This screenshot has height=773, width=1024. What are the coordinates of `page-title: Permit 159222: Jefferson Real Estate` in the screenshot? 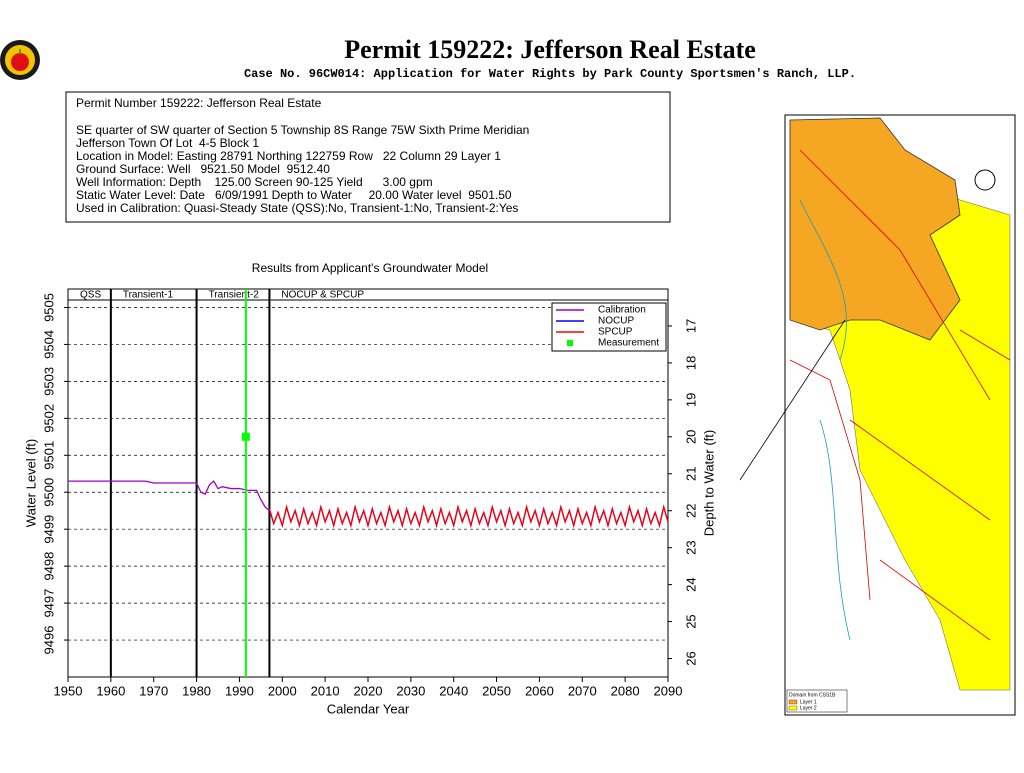 It's located at (550, 49).